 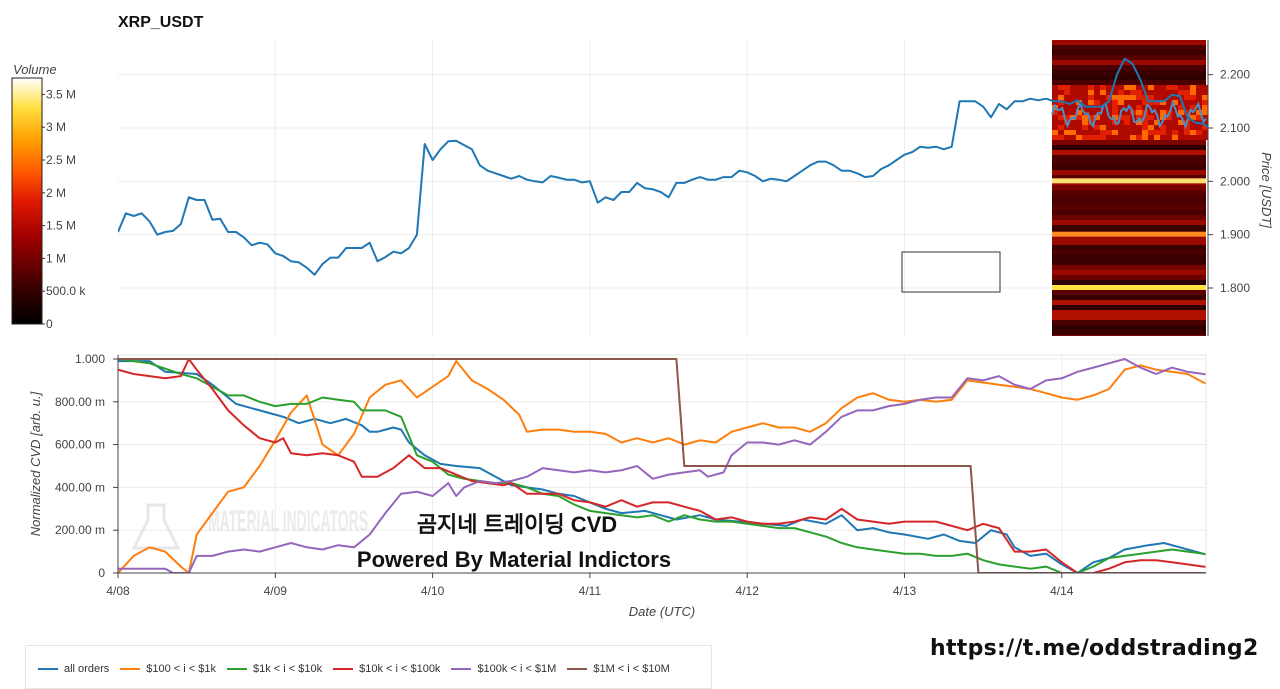 I want to click on cvd-y-tick-label: 400.00 m, so click(x=80, y=487).